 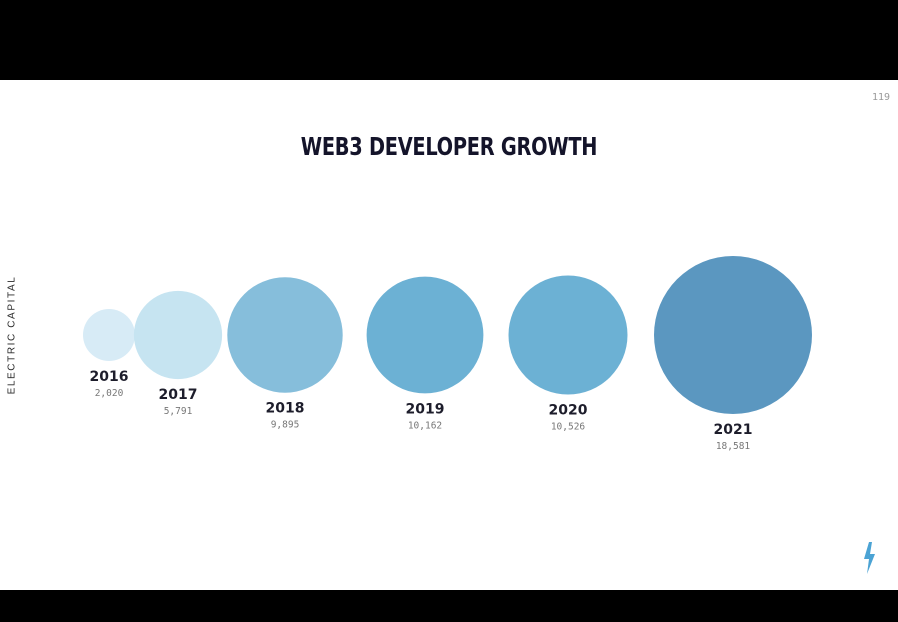 What do you see at coordinates (285, 409) in the screenshot?
I see `bubble-year-label: 2018` at bounding box center [285, 409].